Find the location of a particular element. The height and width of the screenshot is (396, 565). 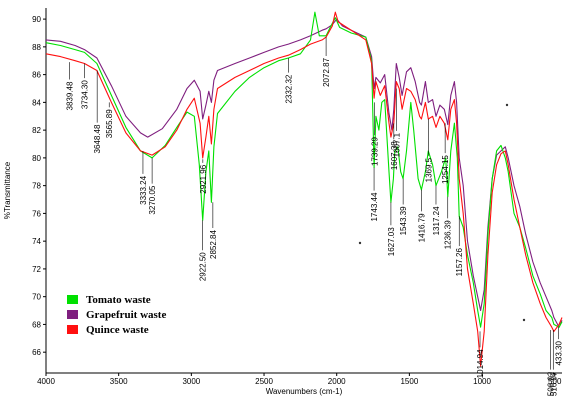

peak-label: 1627.03 is located at coordinates (391, 241).